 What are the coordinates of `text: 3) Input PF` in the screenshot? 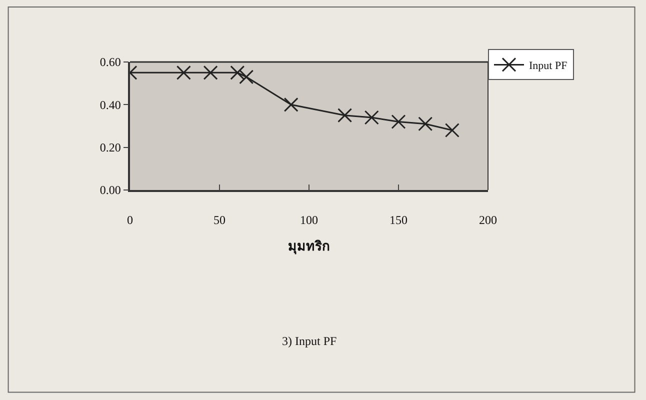 It's located at (309, 341).